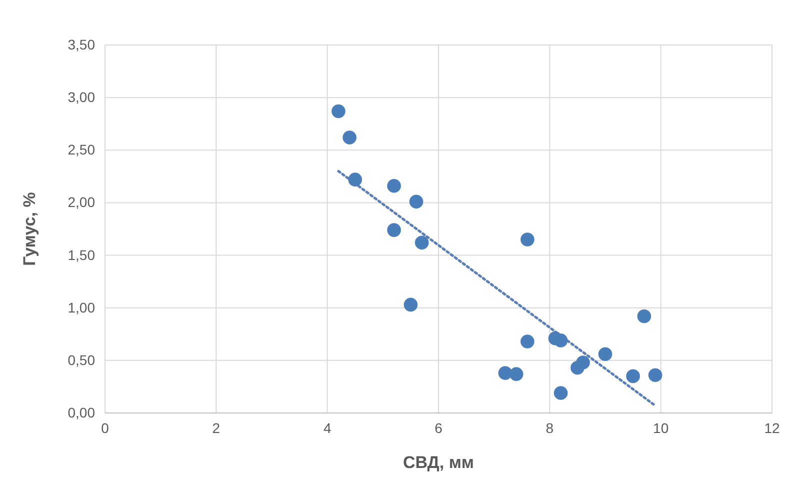  Describe the element at coordinates (82, 412) in the screenshot. I see `y-tick-label: 0,00` at that location.